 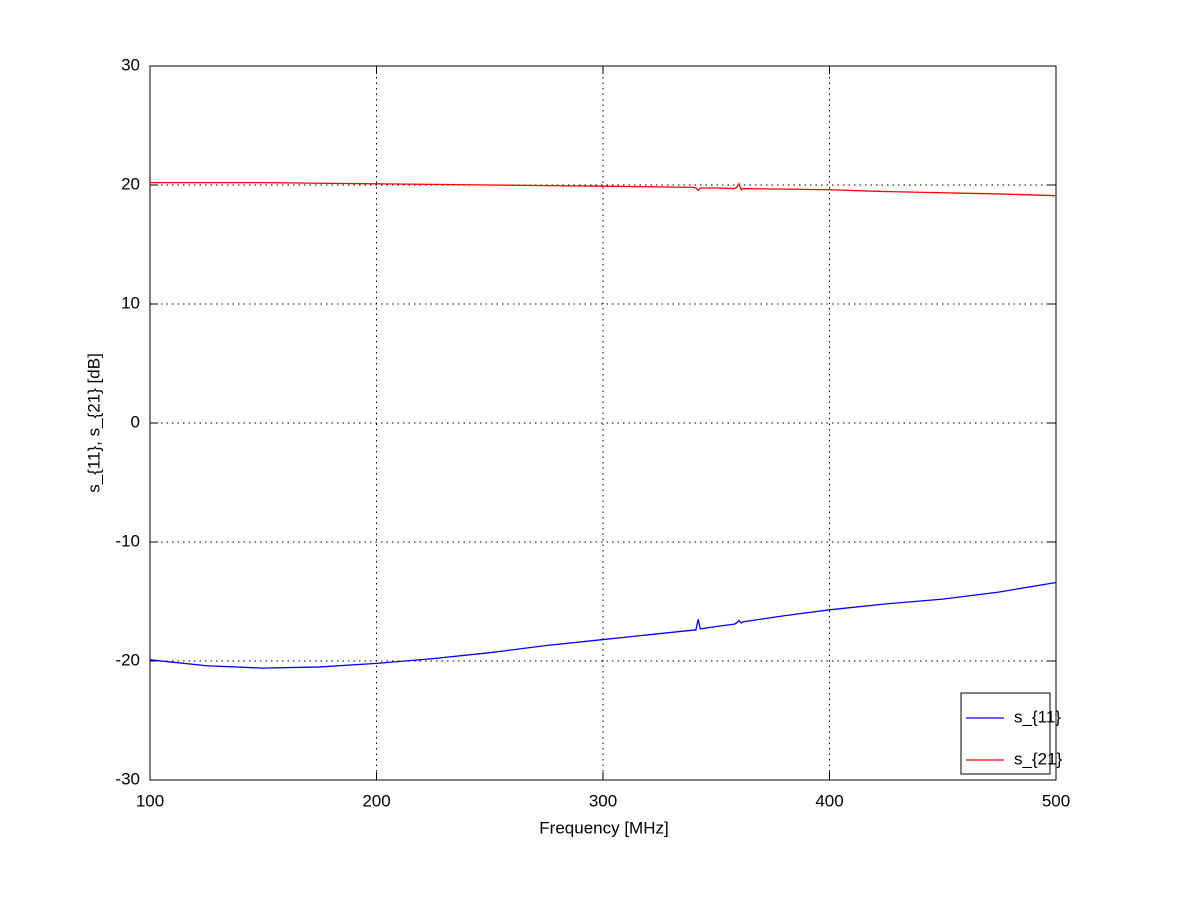 What do you see at coordinates (130, 302) in the screenshot?
I see `y-tick-label: 10` at bounding box center [130, 302].